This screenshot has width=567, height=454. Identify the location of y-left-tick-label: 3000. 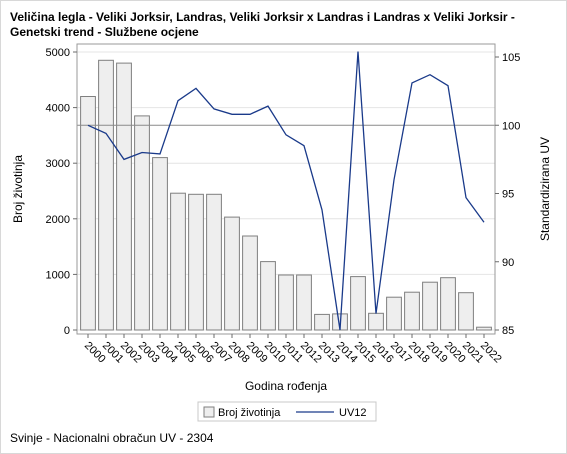
(58, 164).